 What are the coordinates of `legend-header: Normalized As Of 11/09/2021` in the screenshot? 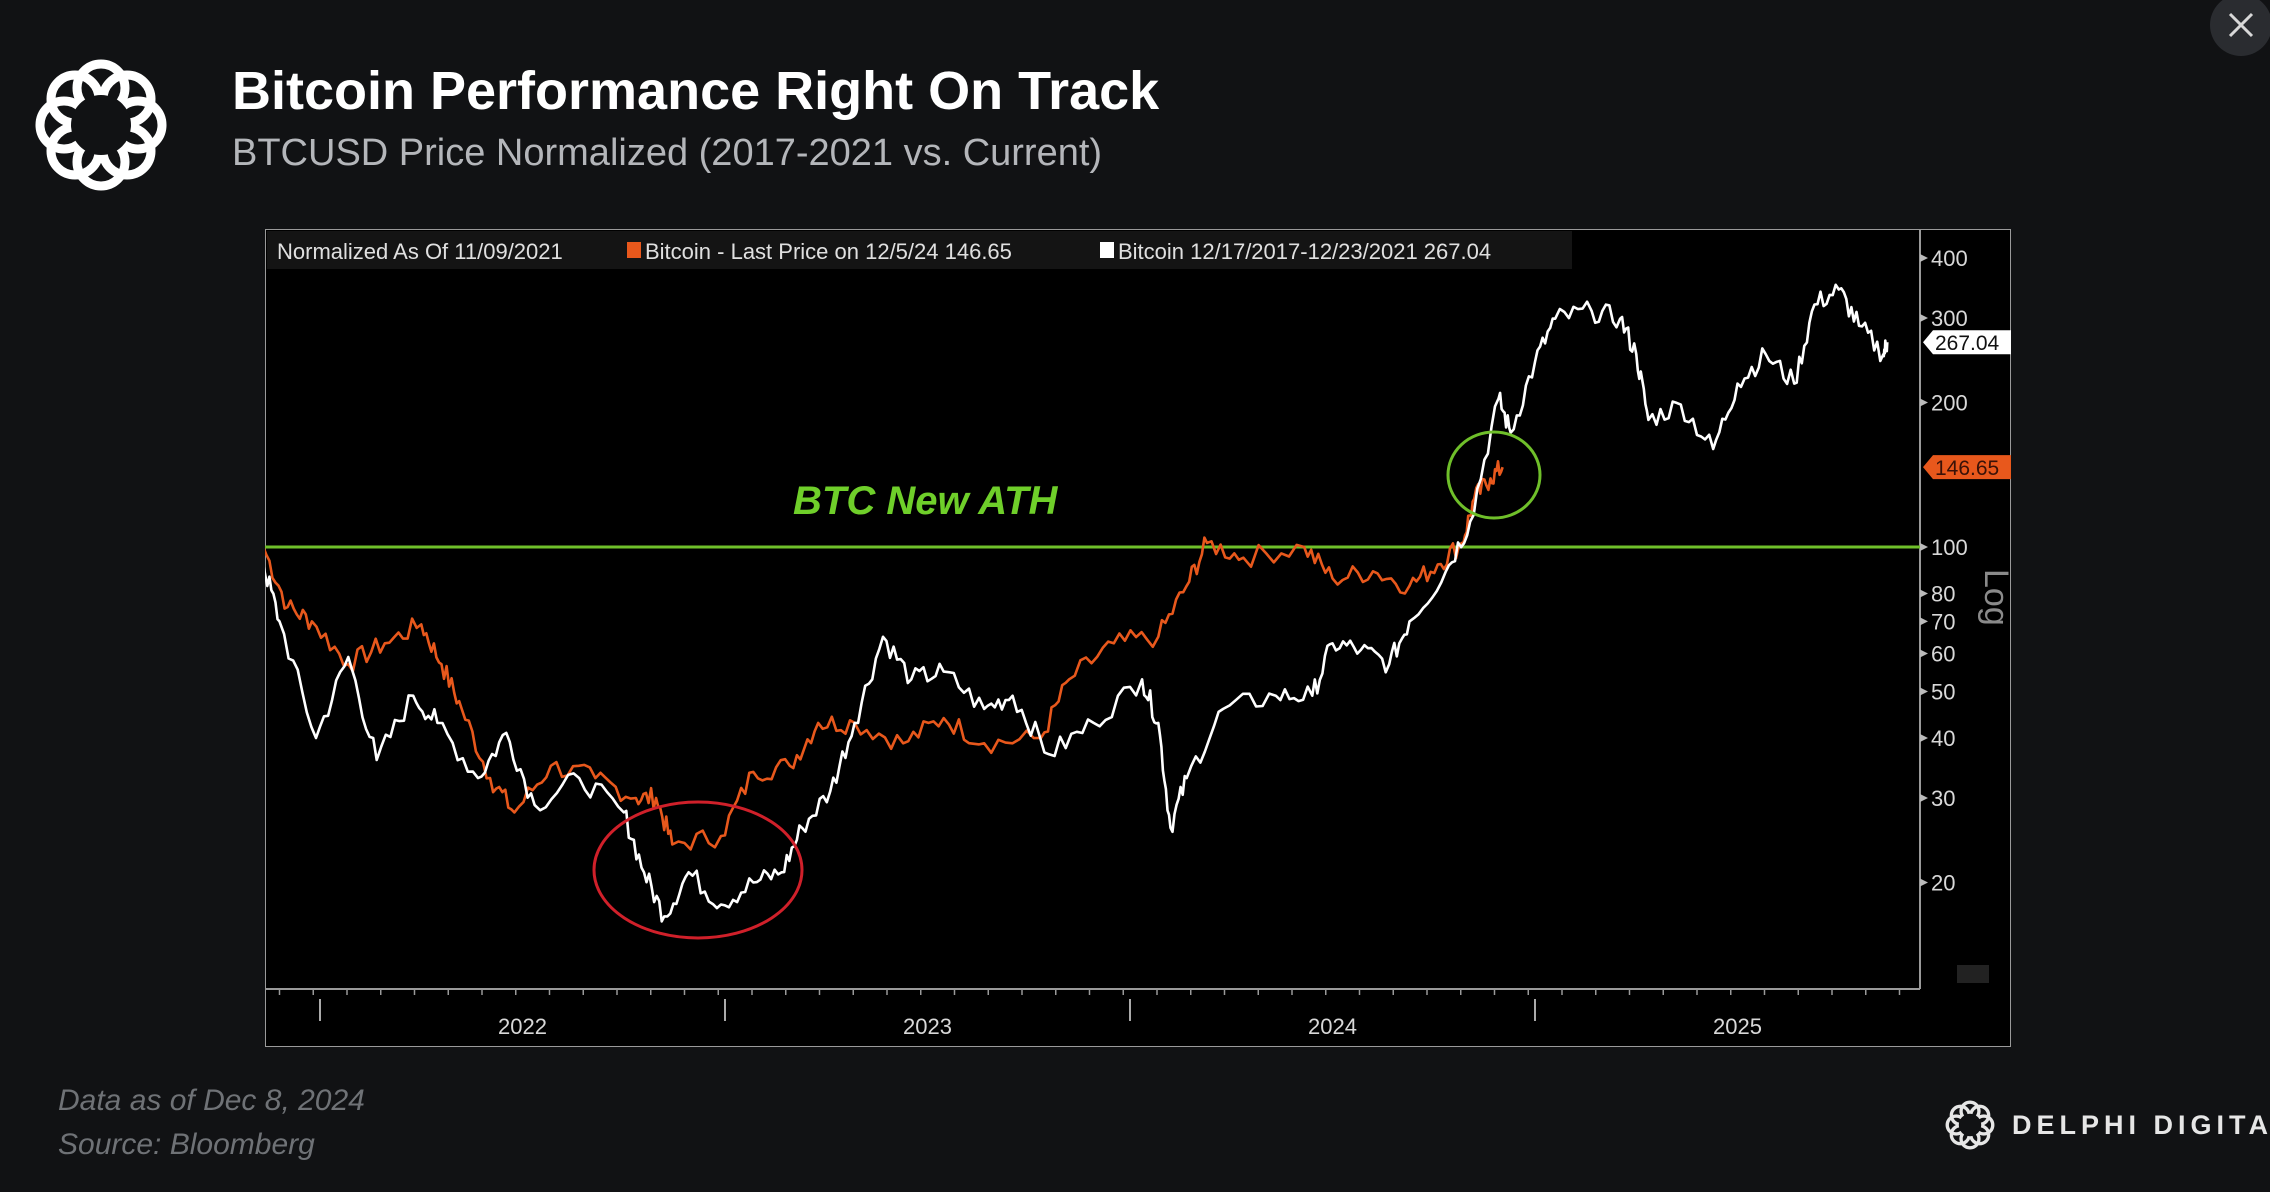 It's located at (420, 251).